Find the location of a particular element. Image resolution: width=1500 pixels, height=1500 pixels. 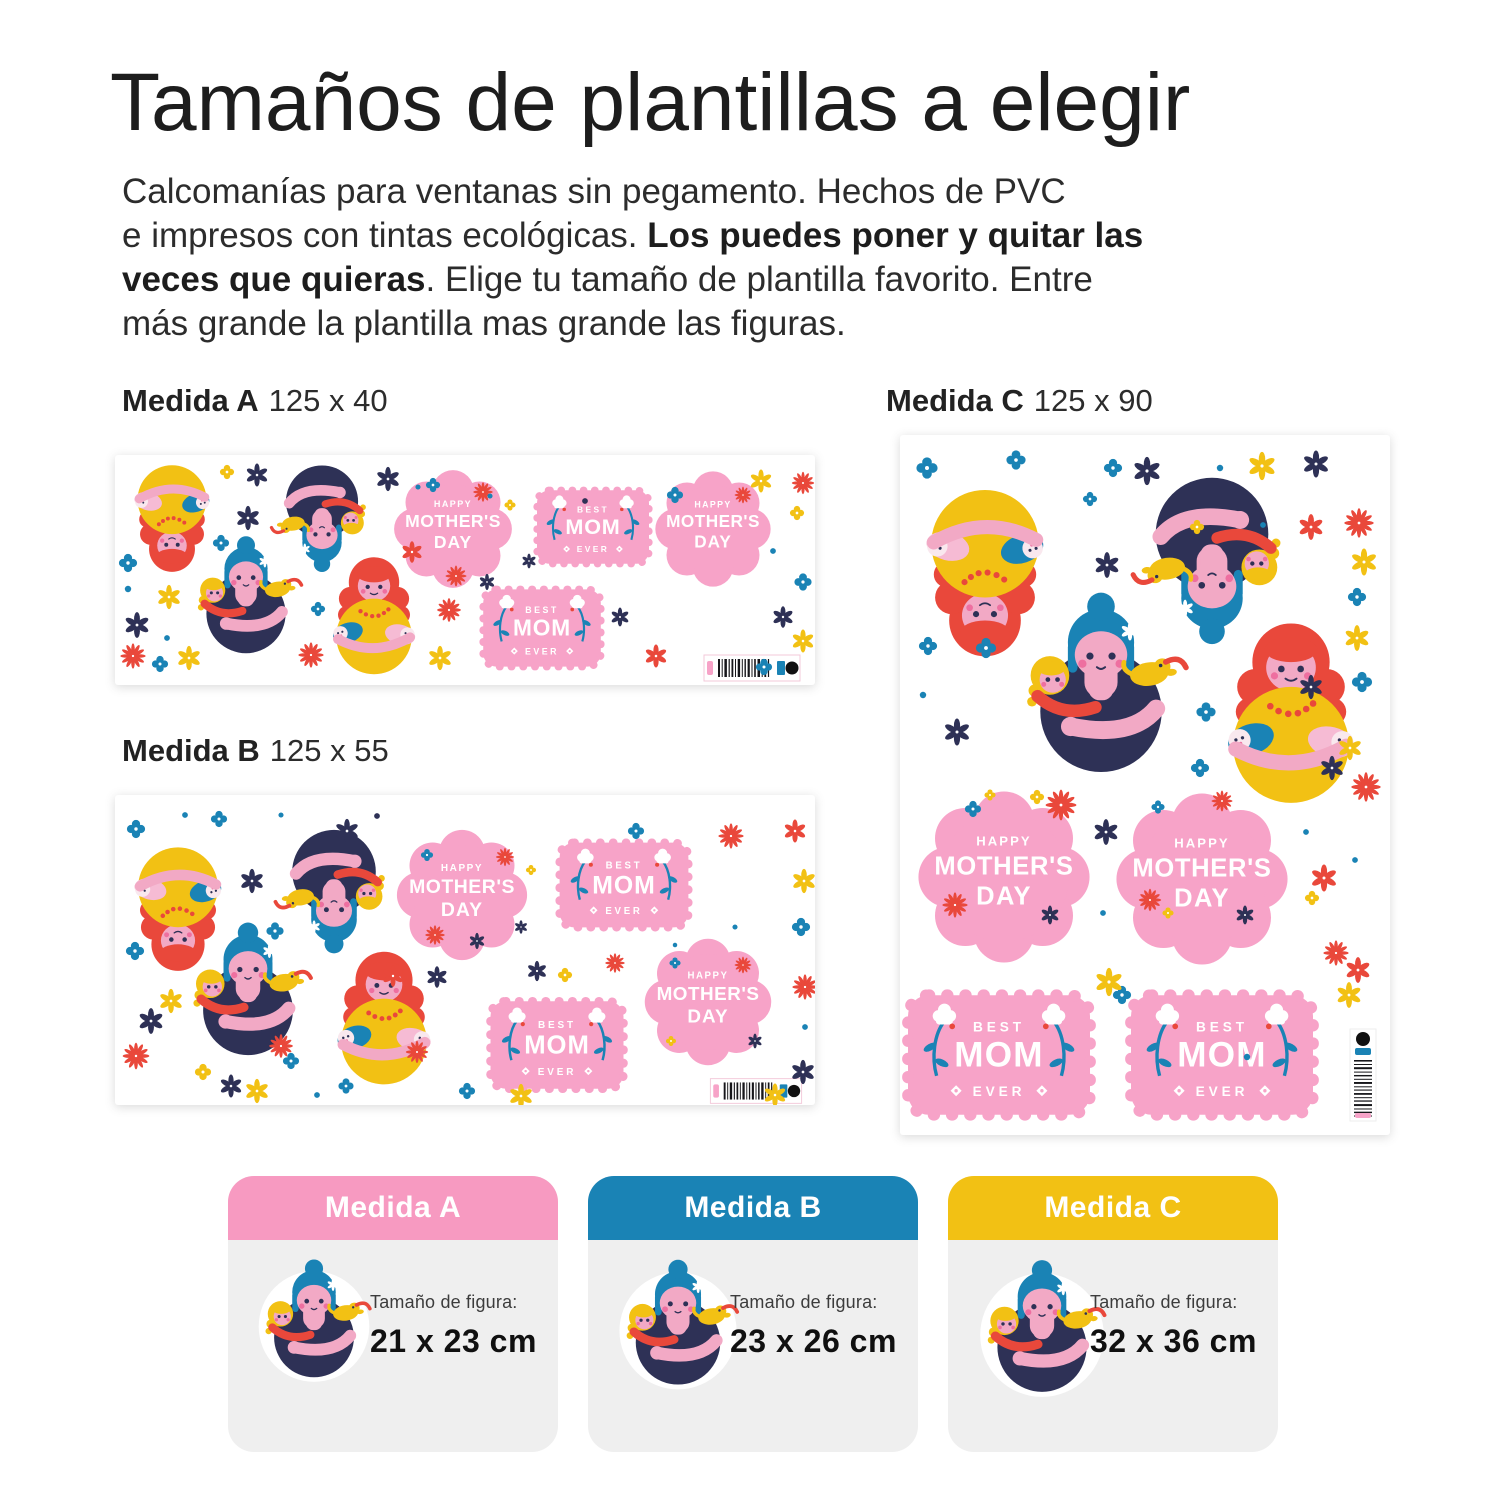

medida-c-name: Medida C is located at coordinates (955, 400).